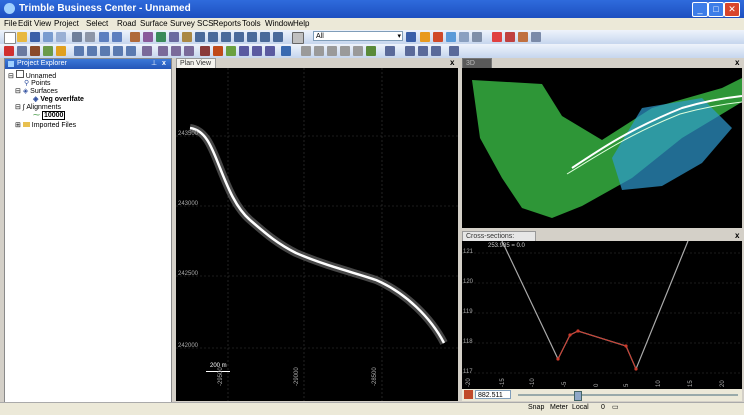 This screenshot has width=744, height=415. What do you see at coordinates (43, 23) in the screenshot?
I see `menu-view: View` at bounding box center [43, 23].